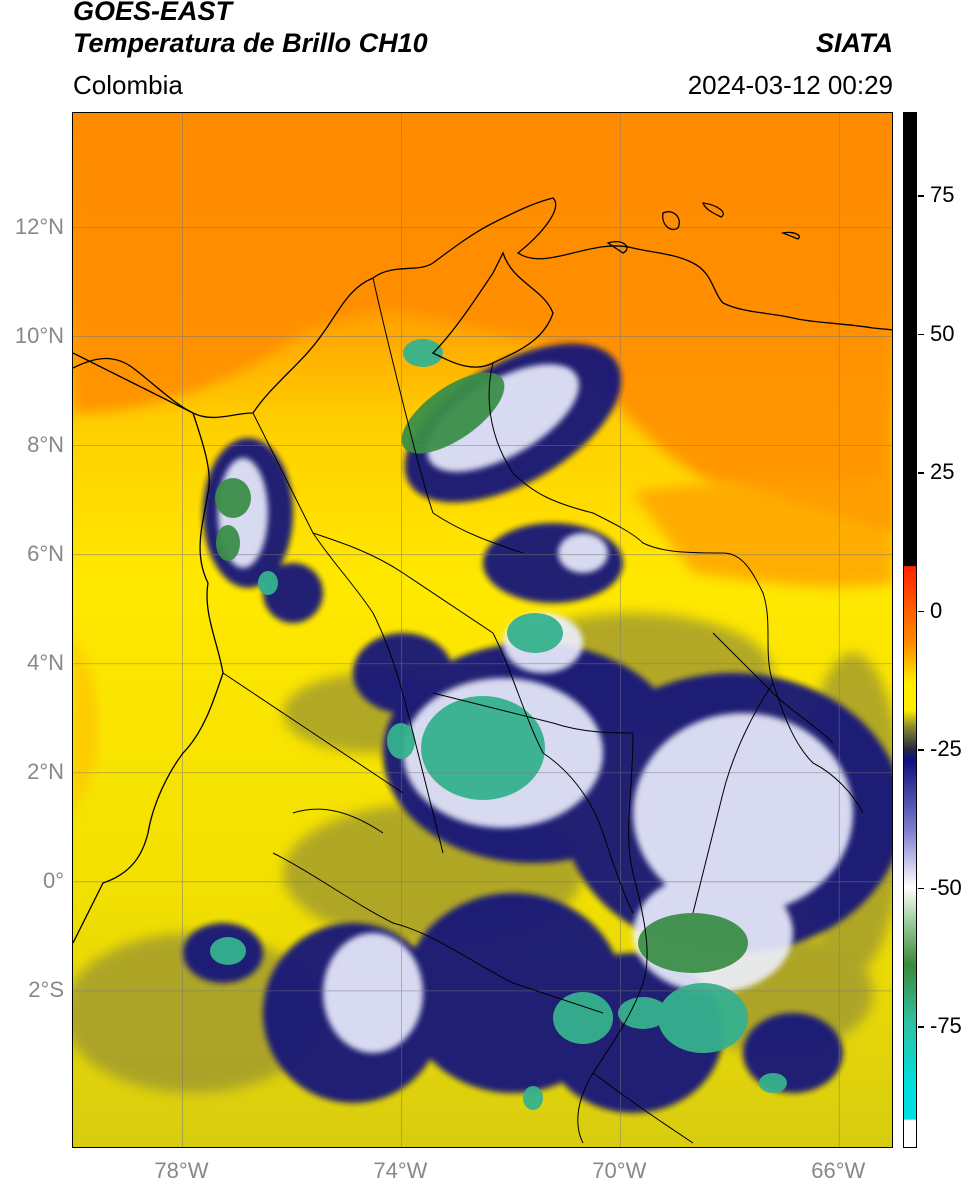  What do you see at coordinates (946, 749) in the screenshot?
I see `colorbar-tick-label: -25` at bounding box center [946, 749].